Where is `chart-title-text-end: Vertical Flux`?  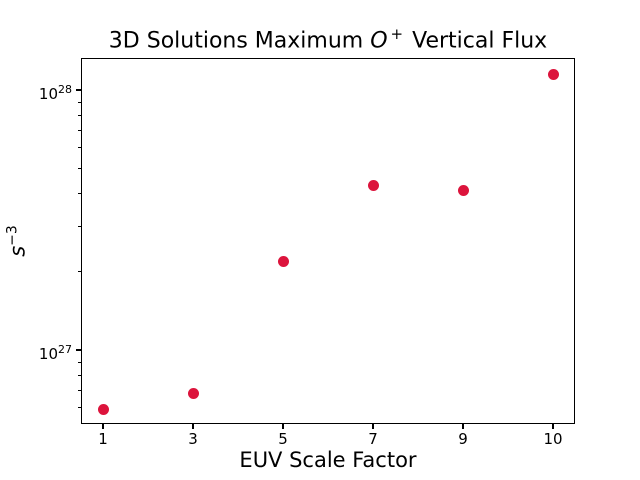
chart-title-text-end: Vertical Flux is located at coordinates (476, 41).